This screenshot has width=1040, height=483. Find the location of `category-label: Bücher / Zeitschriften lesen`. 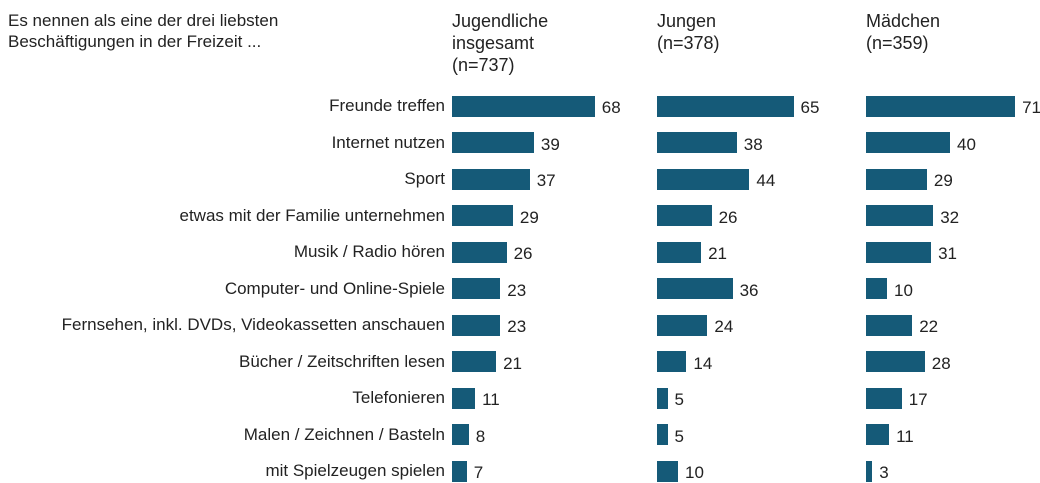

category-label: Bücher / Zeitschriften lesen is located at coordinates (342, 361).